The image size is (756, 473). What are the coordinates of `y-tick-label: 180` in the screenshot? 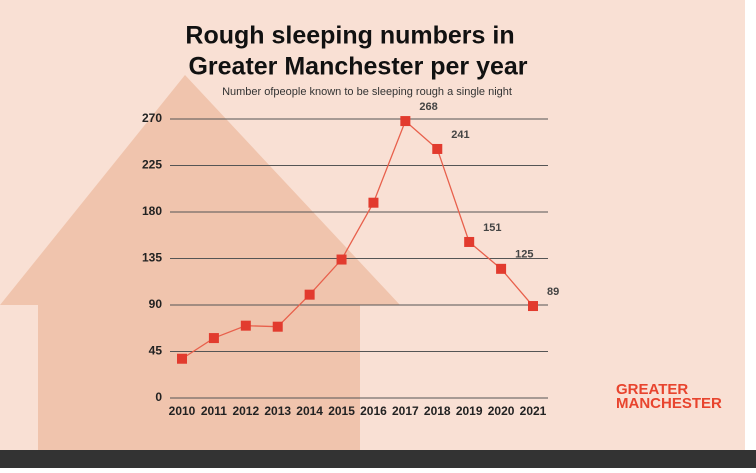 It's located at (152, 211).